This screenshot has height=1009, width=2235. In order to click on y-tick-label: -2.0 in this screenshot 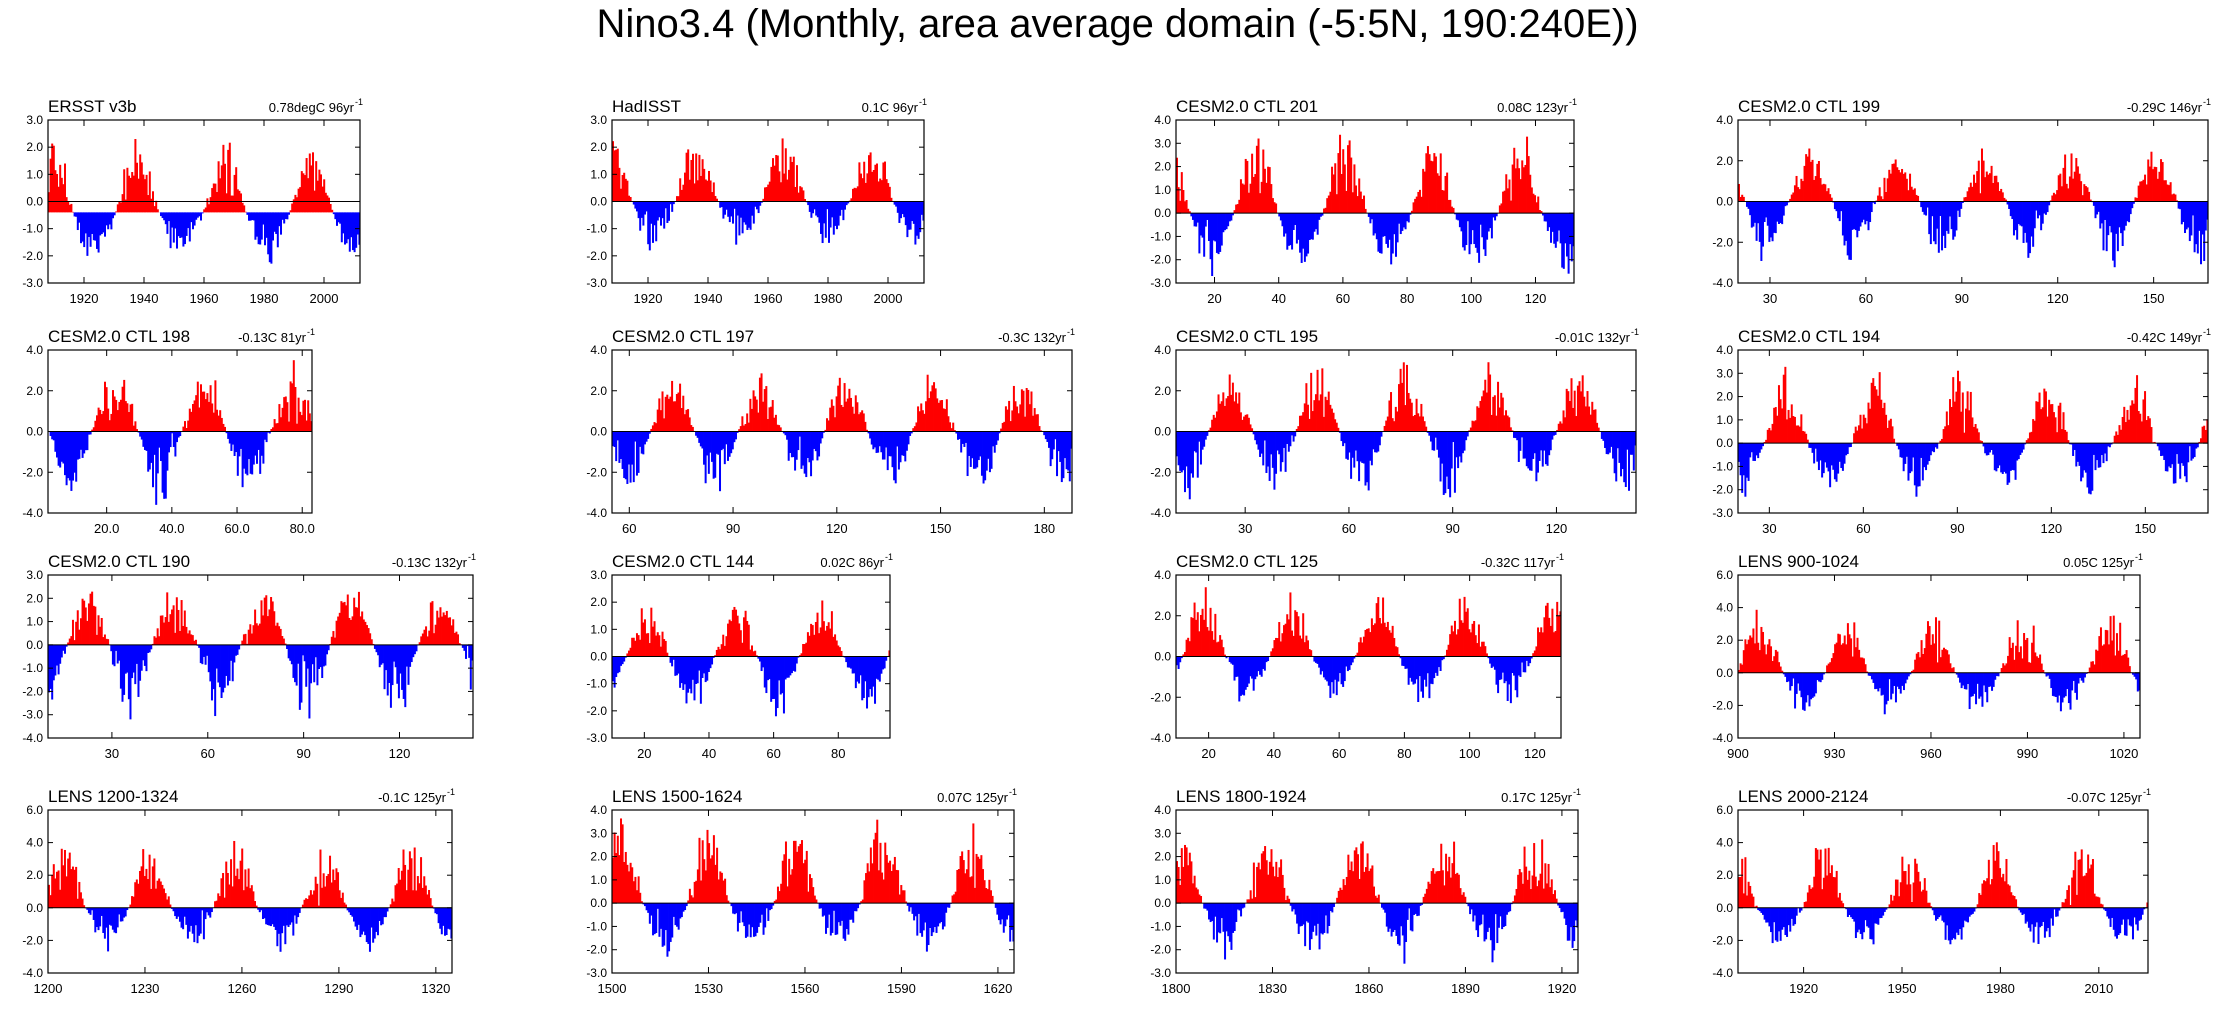, I will do `click(1160, 950)`.